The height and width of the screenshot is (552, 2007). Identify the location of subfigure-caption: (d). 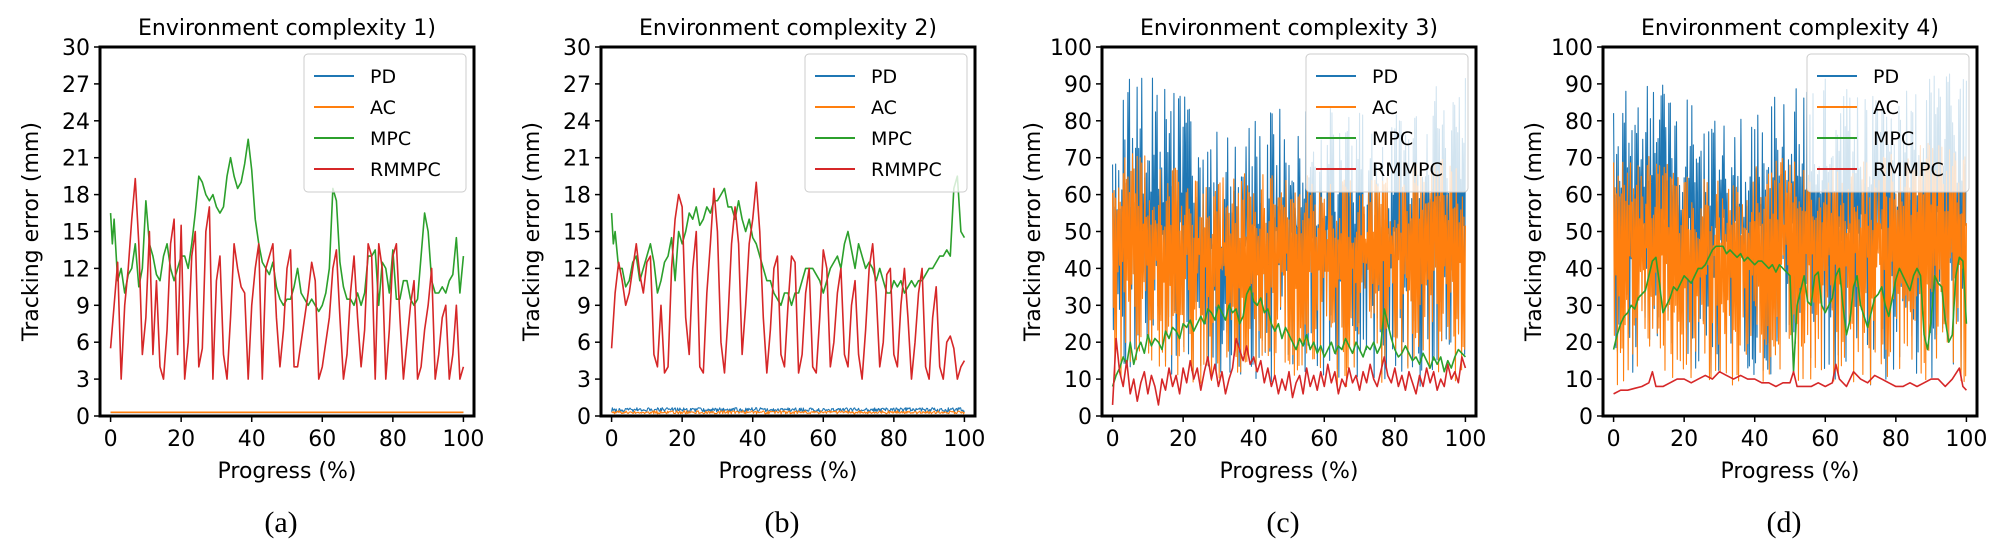
(1784, 522).